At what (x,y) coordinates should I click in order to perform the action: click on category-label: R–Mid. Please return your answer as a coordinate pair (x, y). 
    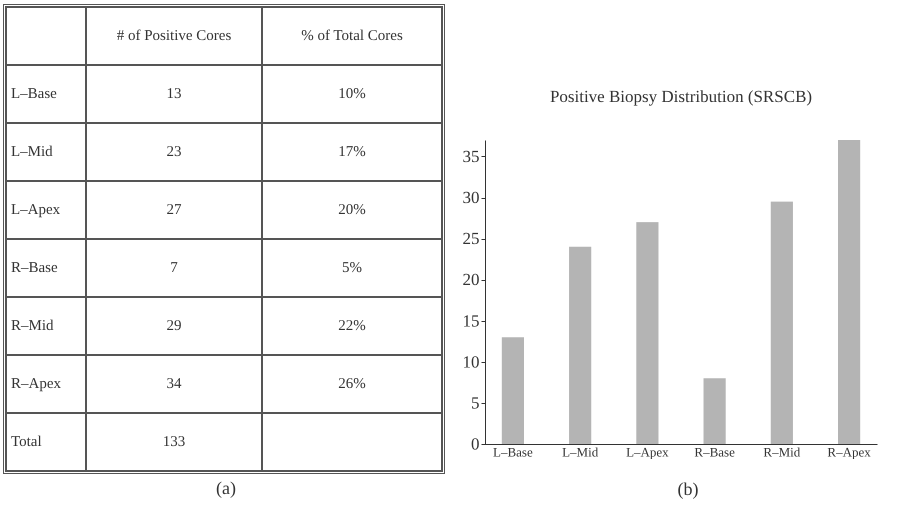
    Looking at the image, I should click on (46, 326).